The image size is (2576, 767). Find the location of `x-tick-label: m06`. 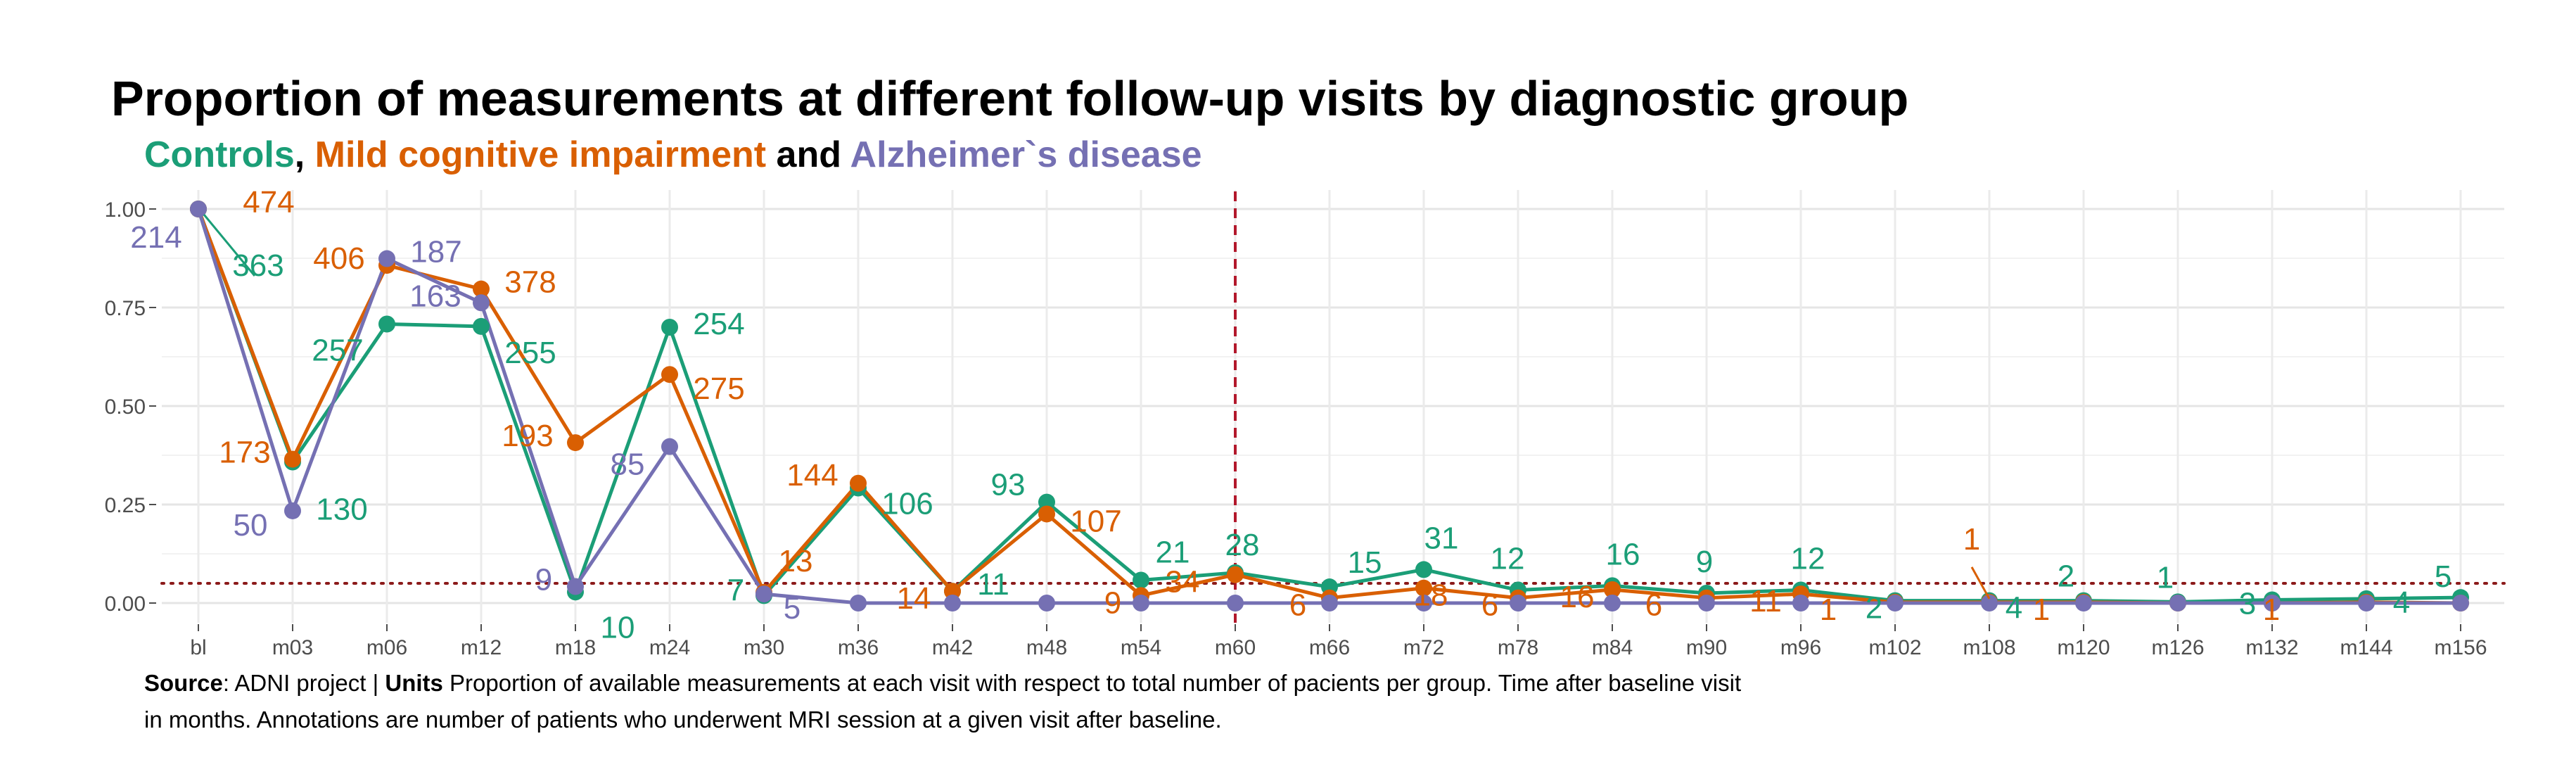

x-tick-label: m06 is located at coordinates (386, 647).